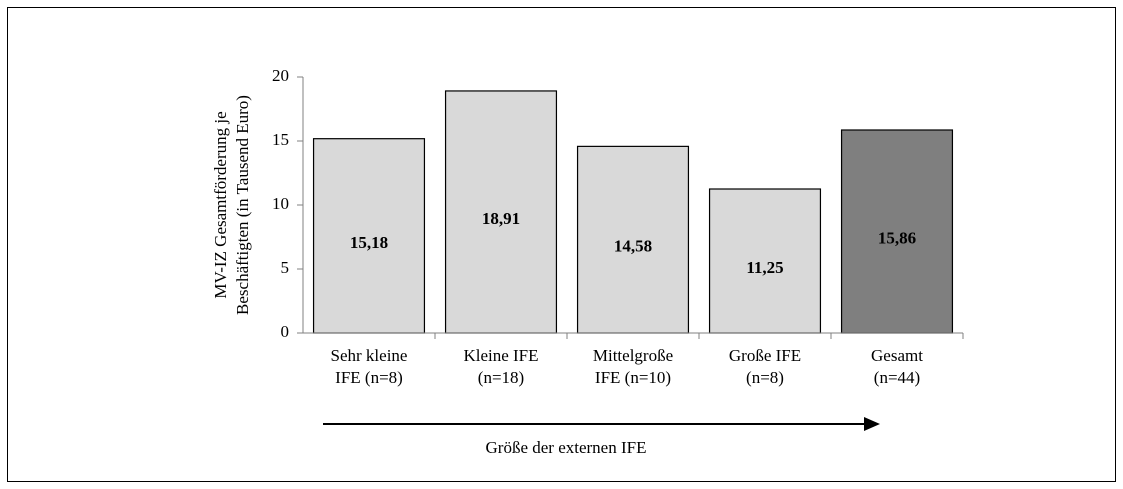 This screenshot has height=489, width=1123. Describe the element at coordinates (872, 424) in the screenshot. I see `arrow-head` at that location.